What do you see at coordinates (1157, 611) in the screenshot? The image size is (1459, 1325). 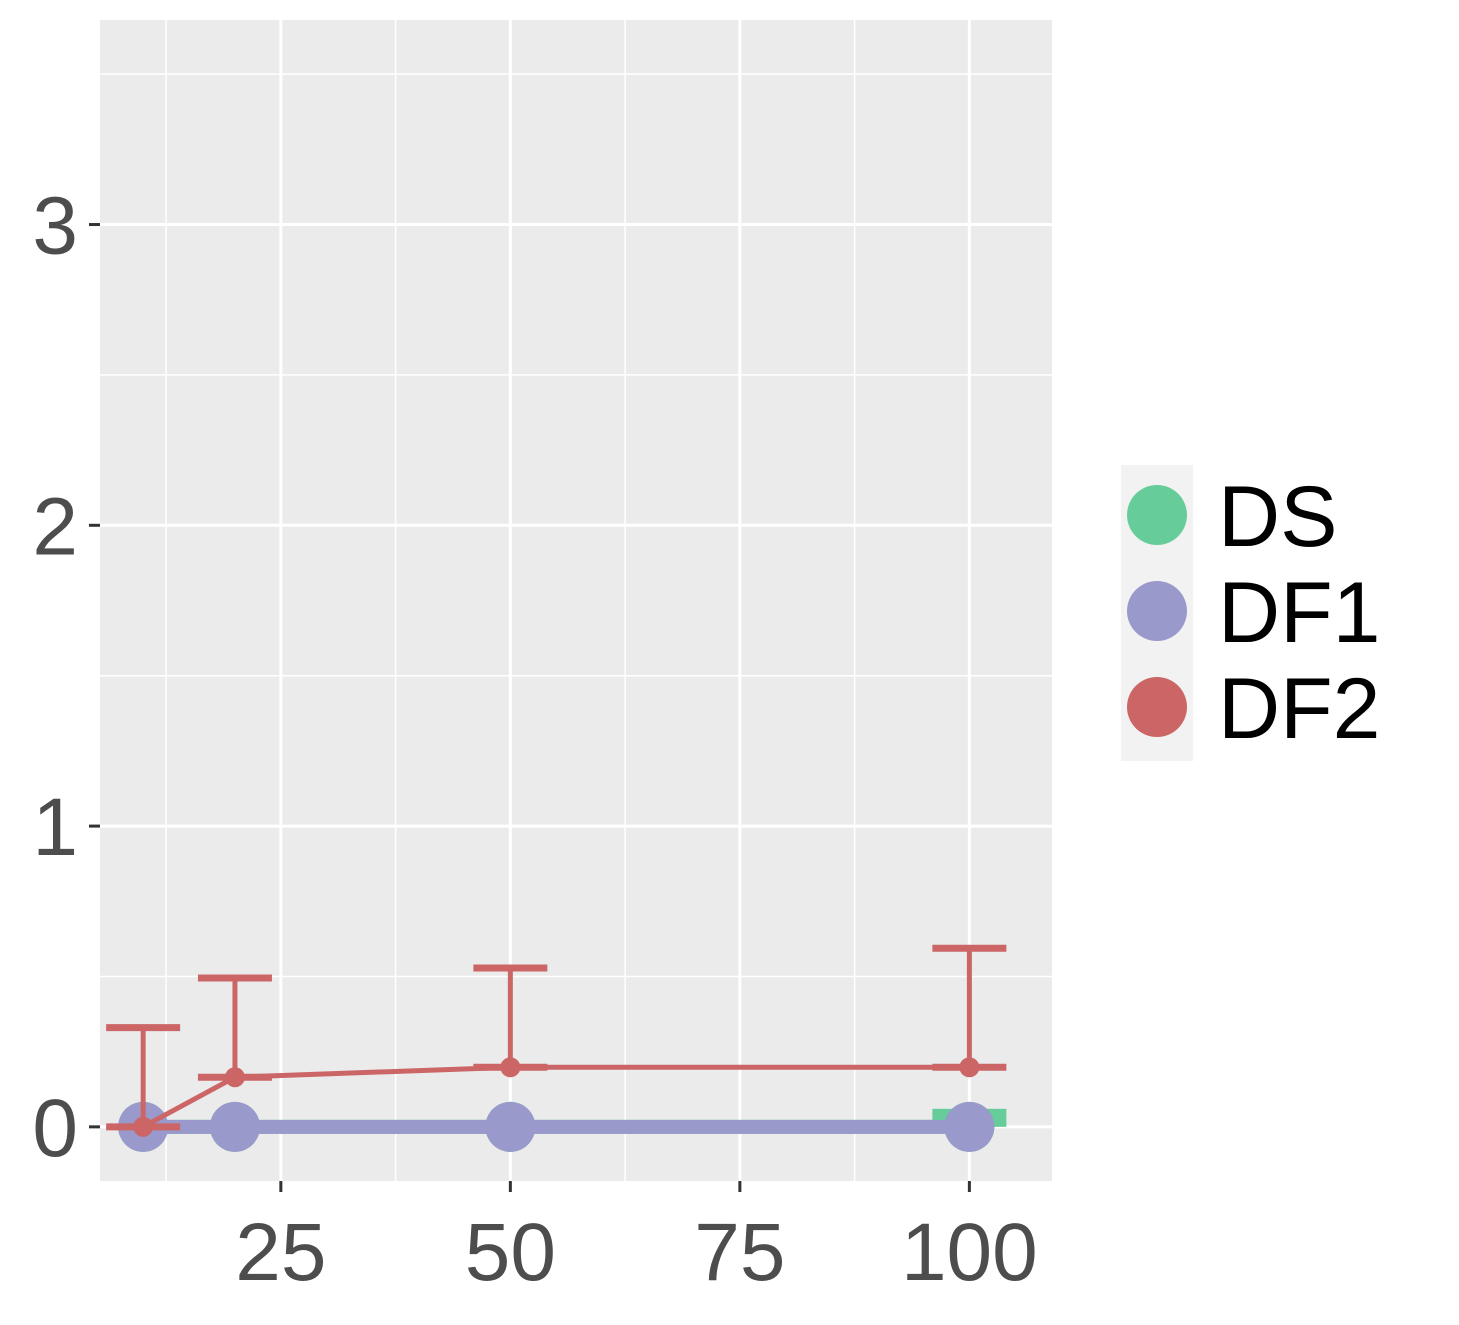 I see `legend-key-df1` at bounding box center [1157, 611].